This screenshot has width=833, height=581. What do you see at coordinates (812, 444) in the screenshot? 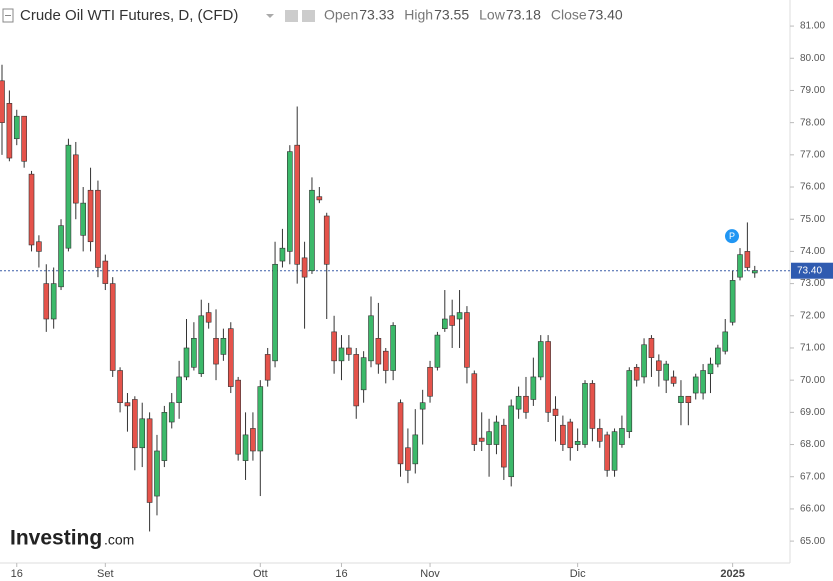
I see `y-tick-label: 68.00` at bounding box center [812, 444].